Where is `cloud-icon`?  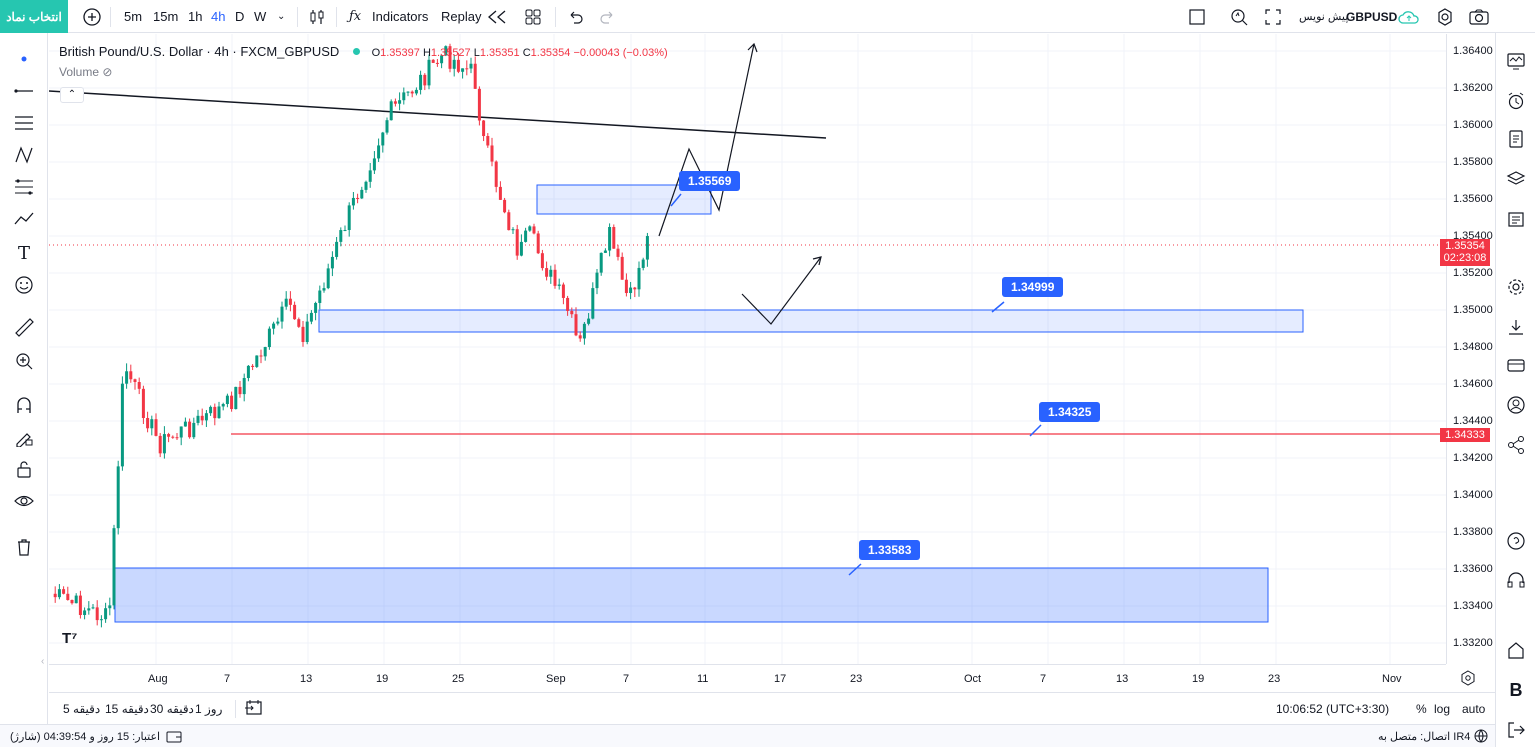
cloud-icon is located at coordinates (1409, 16).